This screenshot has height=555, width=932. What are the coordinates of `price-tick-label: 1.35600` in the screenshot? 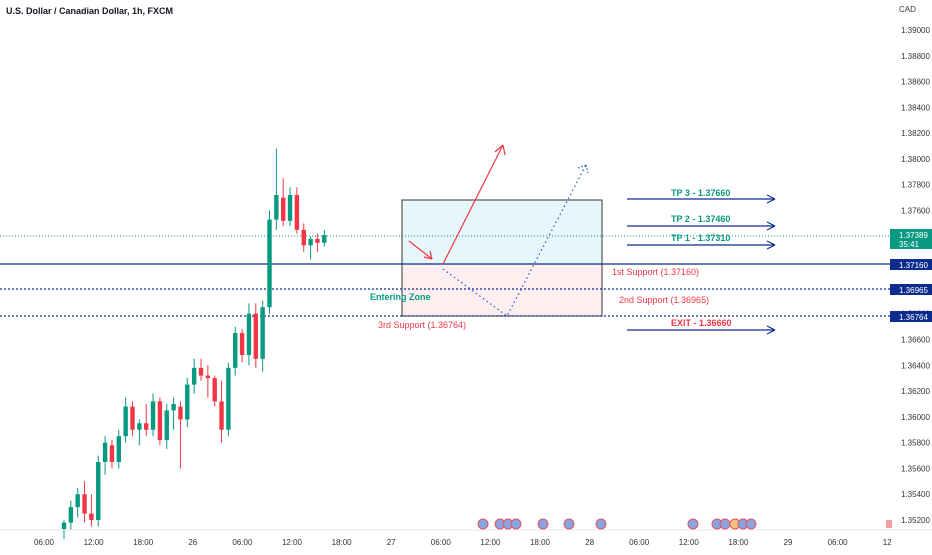 It's located at (915, 468).